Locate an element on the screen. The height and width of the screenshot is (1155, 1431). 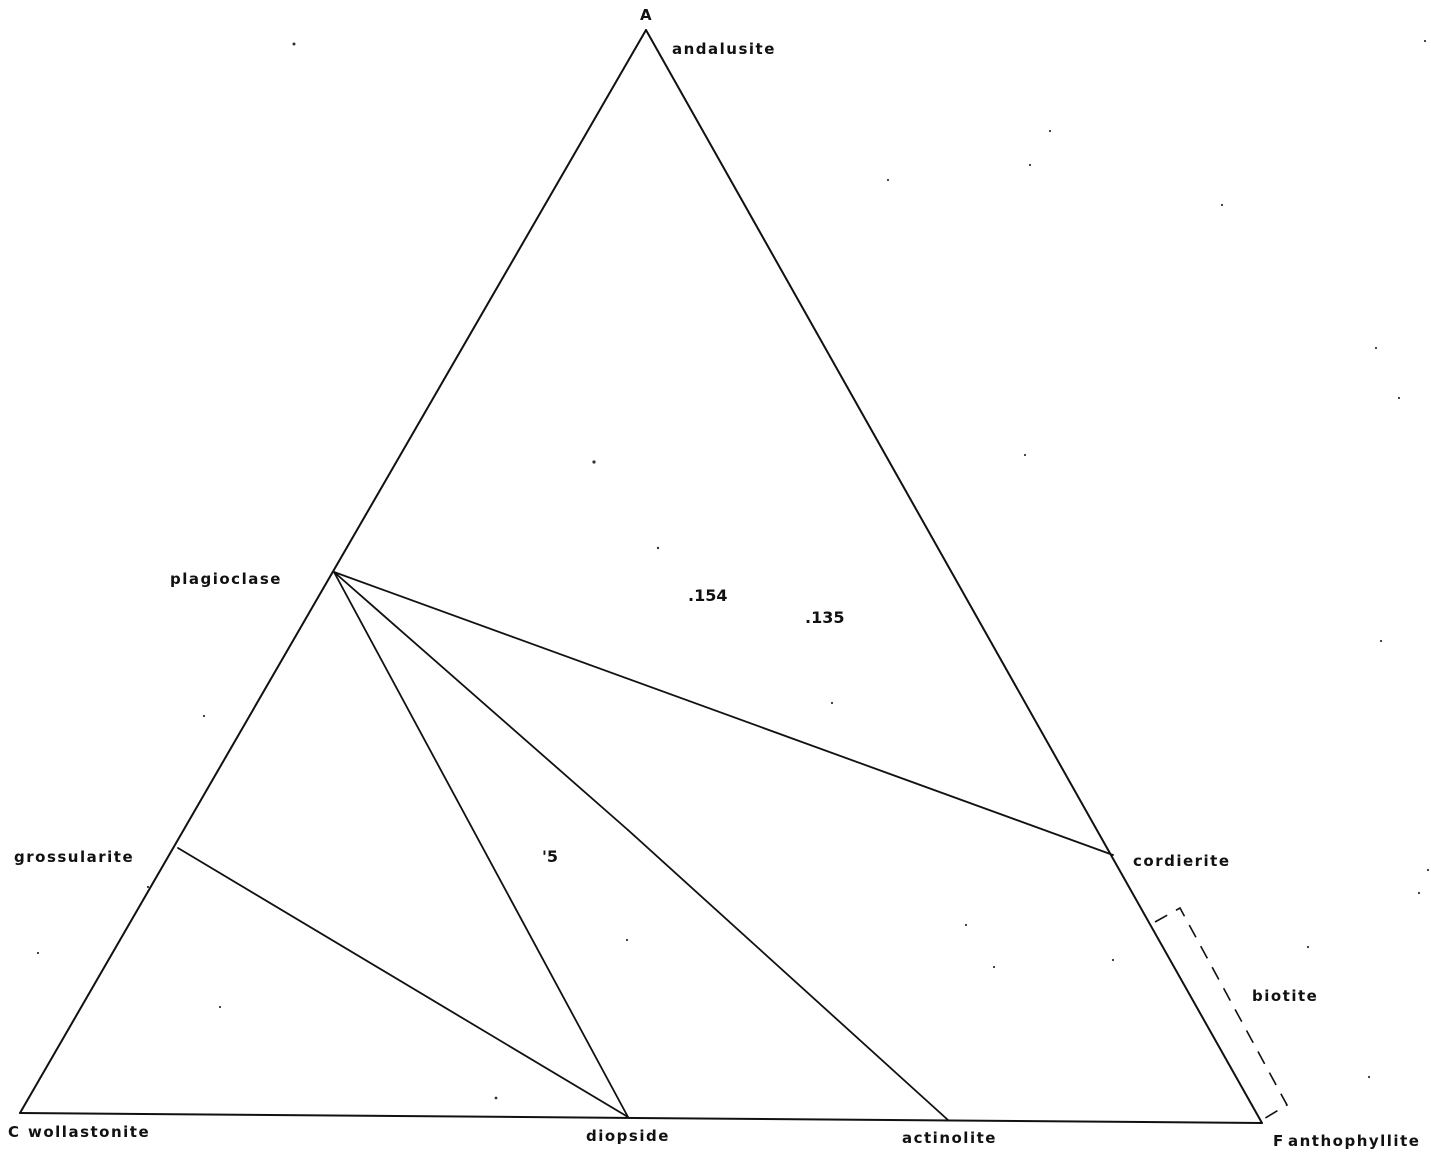
label-anthophyllite: anthophyllite is located at coordinates (1354, 1141).